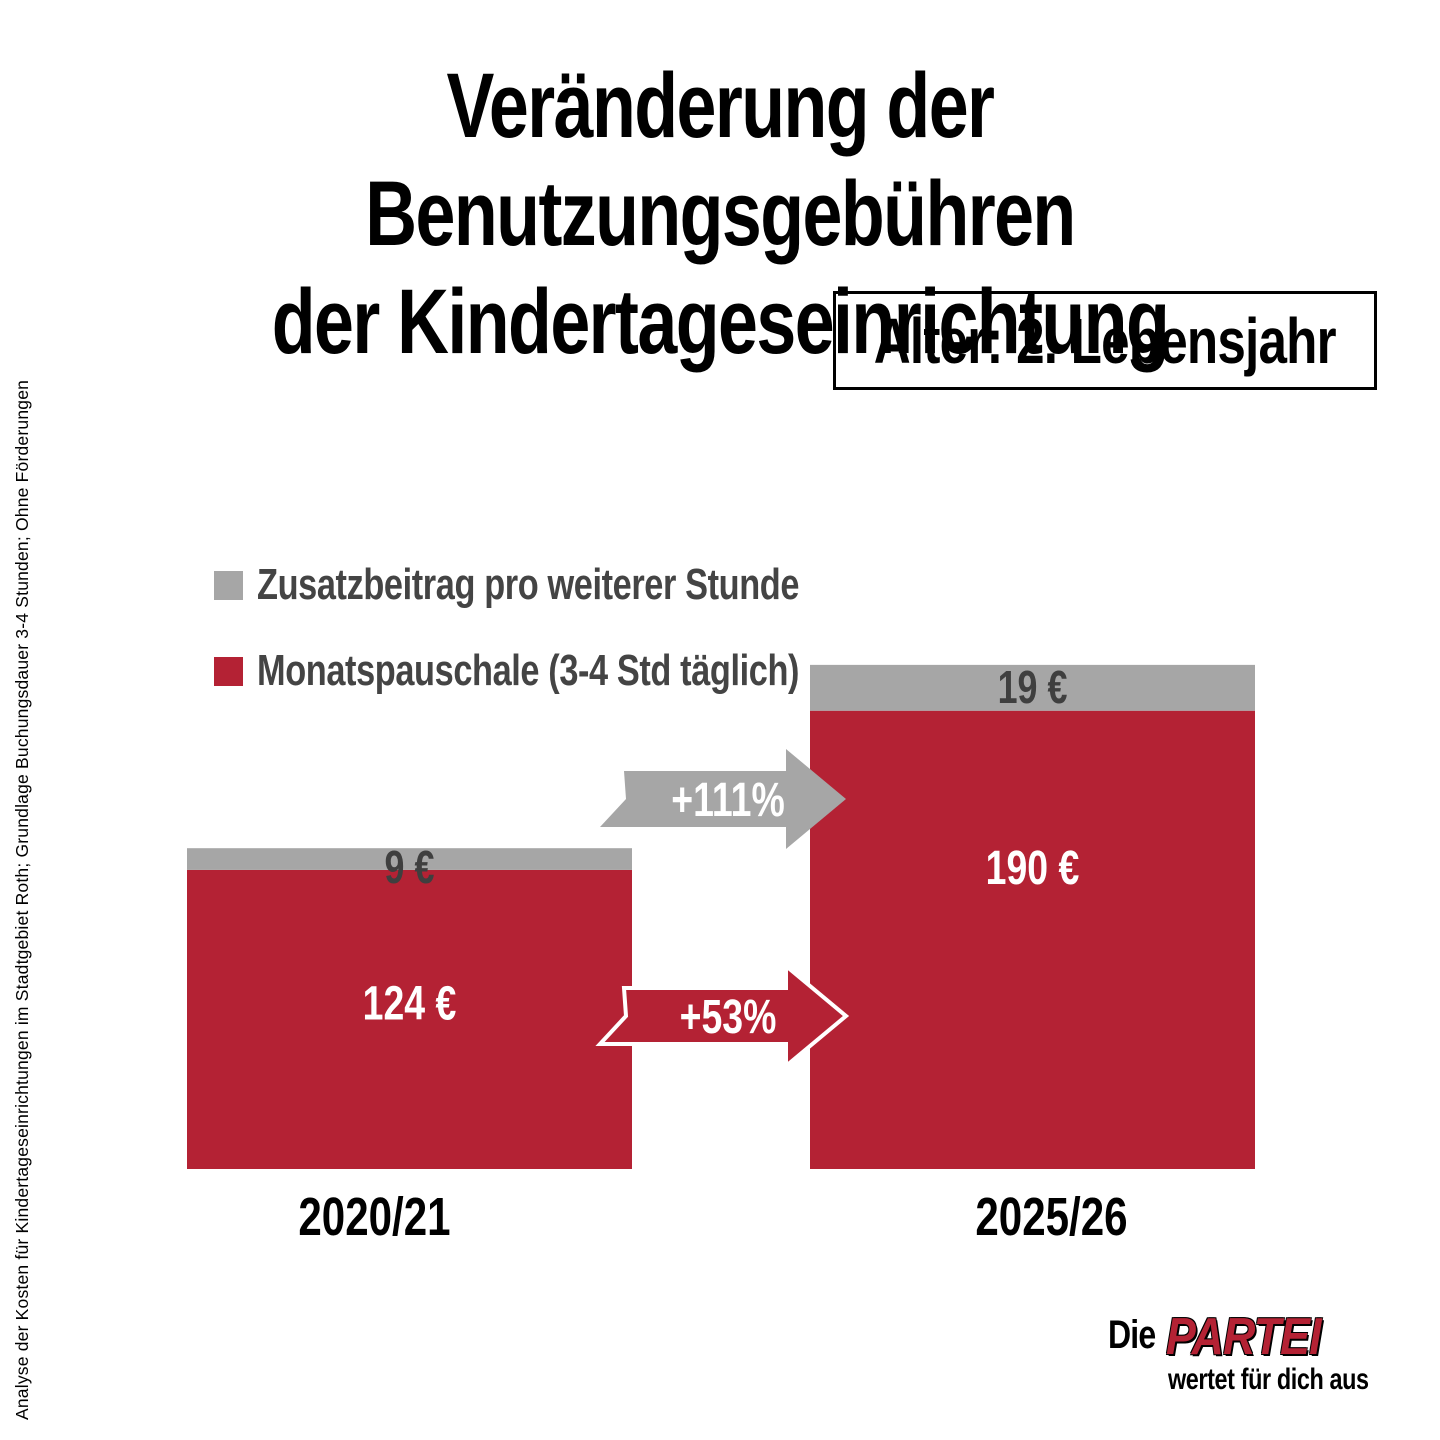 The height and width of the screenshot is (1440, 1440). I want to click on legend-item-monthly: Monatspauschale (3-4 Std täglich), so click(583, 671).